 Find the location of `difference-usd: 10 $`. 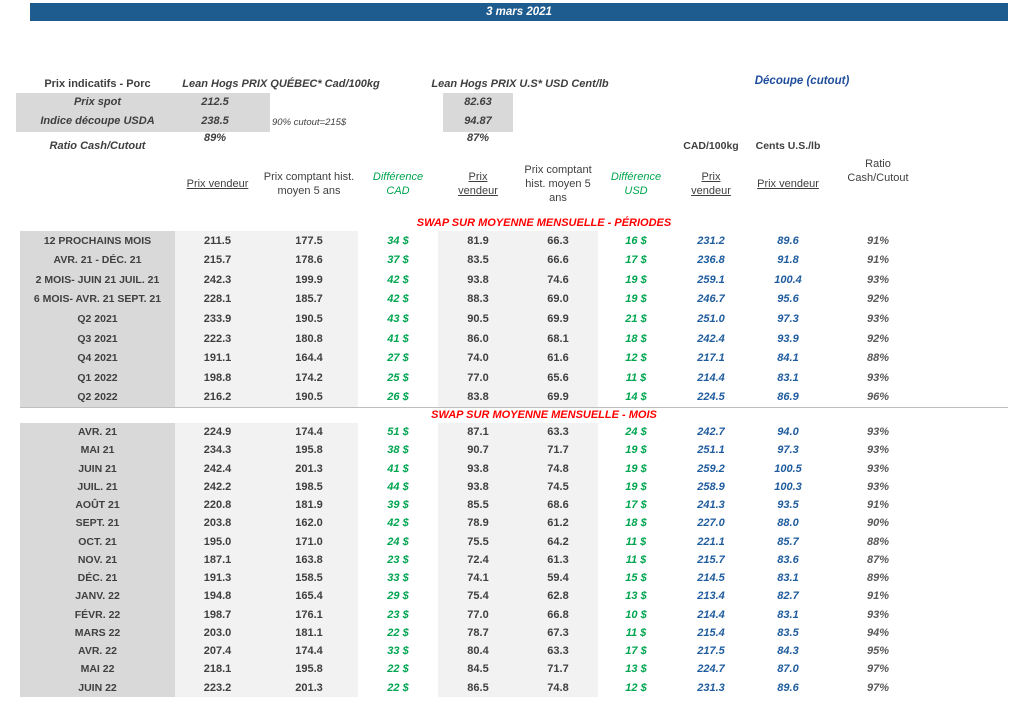

difference-usd: 10 $ is located at coordinates (636, 614).